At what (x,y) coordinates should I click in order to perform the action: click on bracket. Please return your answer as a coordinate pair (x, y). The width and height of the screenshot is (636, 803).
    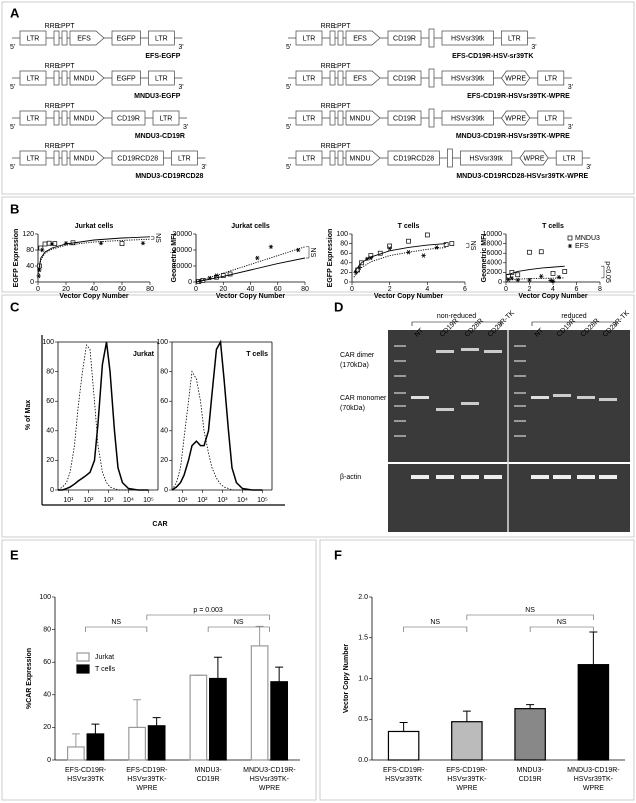
    Looking at the image, I should click on (561, 629).